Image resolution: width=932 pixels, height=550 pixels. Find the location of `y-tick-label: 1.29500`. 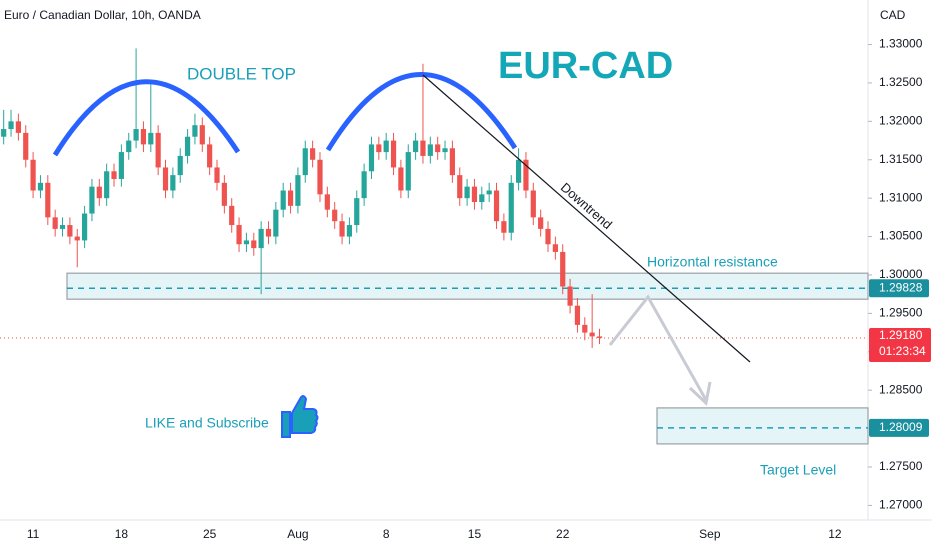

y-tick-label: 1.29500 is located at coordinates (901, 313).